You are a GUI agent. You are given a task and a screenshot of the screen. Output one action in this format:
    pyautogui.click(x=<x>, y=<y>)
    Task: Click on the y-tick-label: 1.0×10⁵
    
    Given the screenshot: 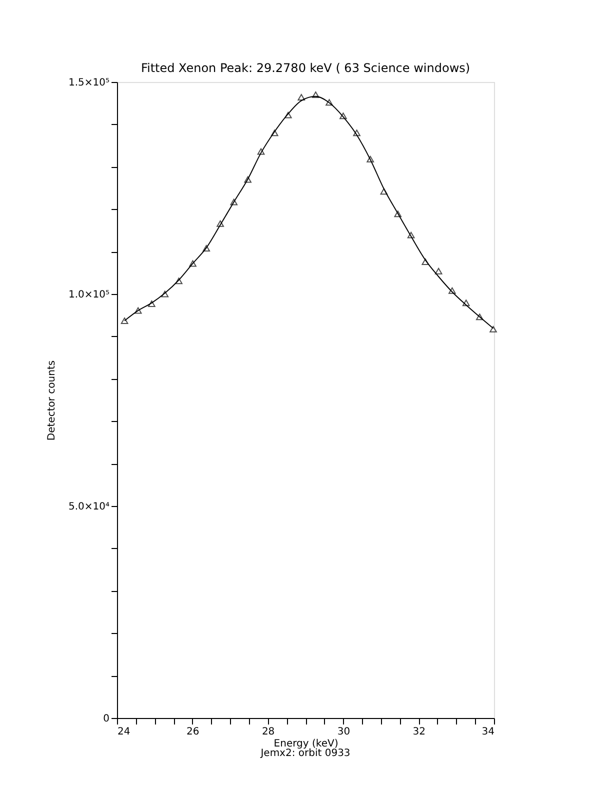 What is the action you would take?
    pyautogui.click(x=89, y=295)
    